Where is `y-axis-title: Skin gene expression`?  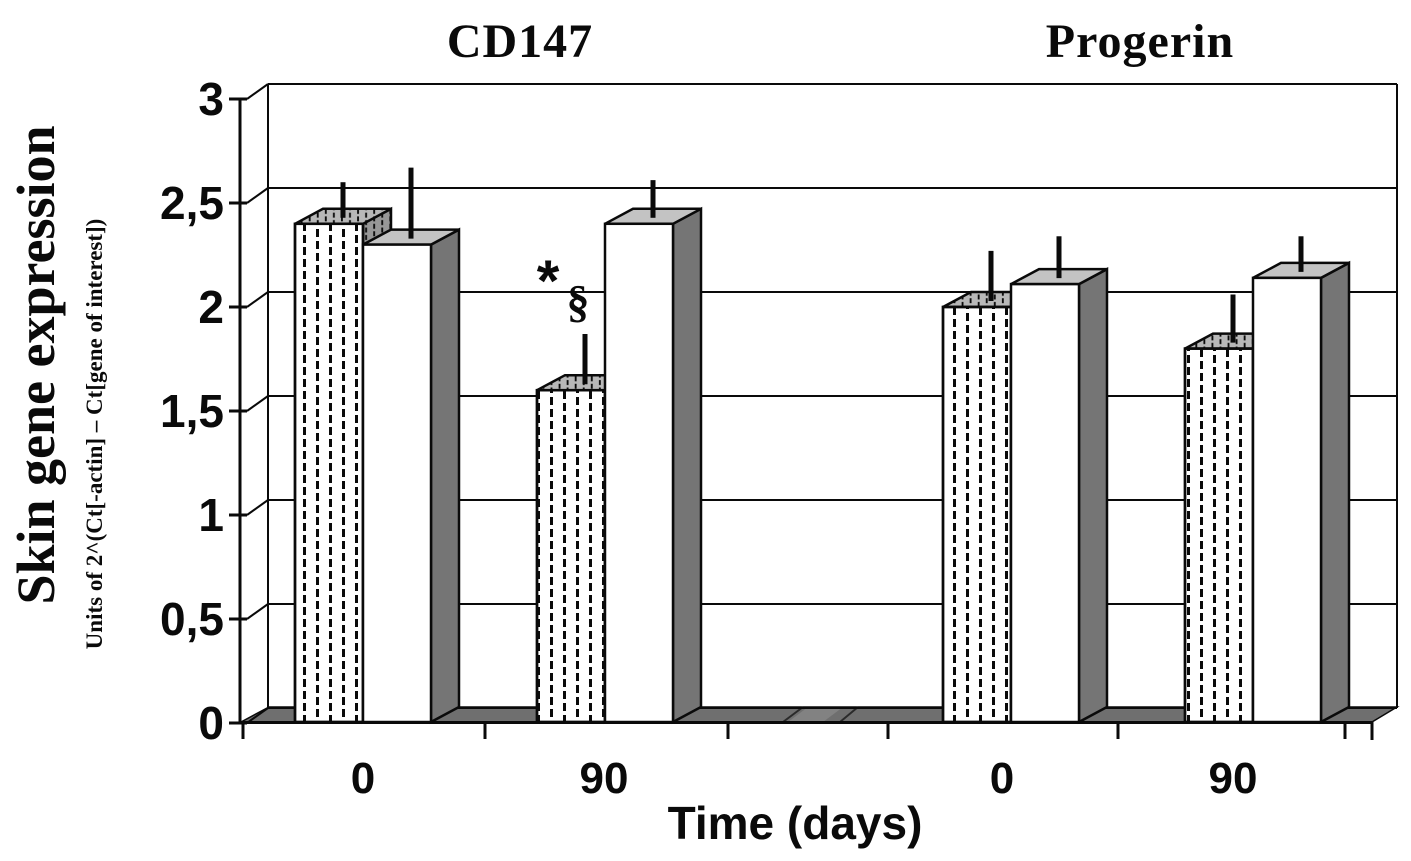
y-axis-title: Skin gene expression is located at coordinates (36, 365).